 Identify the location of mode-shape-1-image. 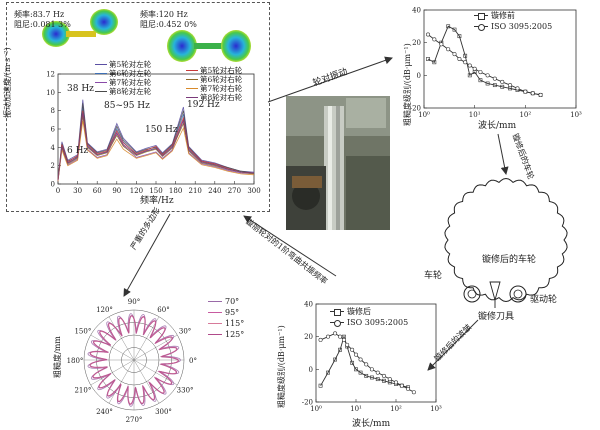
(80, 28).